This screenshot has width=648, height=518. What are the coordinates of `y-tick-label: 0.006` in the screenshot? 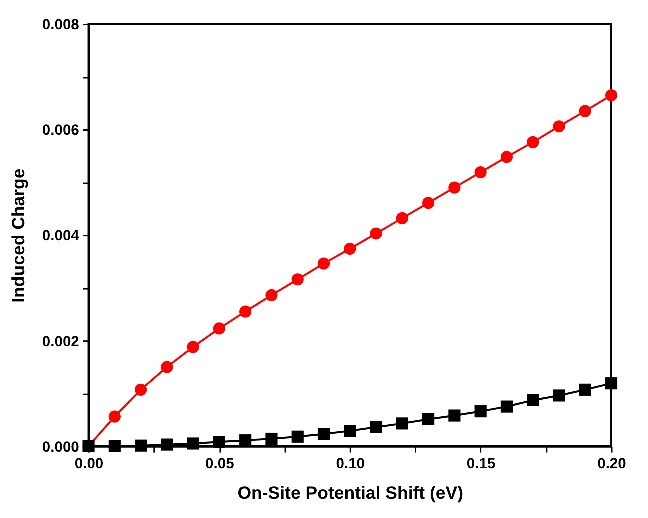 It's located at (61, 131).